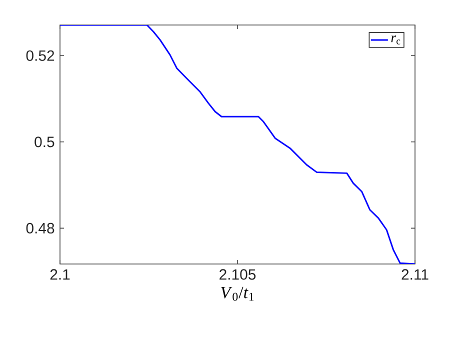  What do you see at coordinates (415, 274) in the screenshot?
I see `x-tick-label: 2.11` at bounding box center [415, 274].